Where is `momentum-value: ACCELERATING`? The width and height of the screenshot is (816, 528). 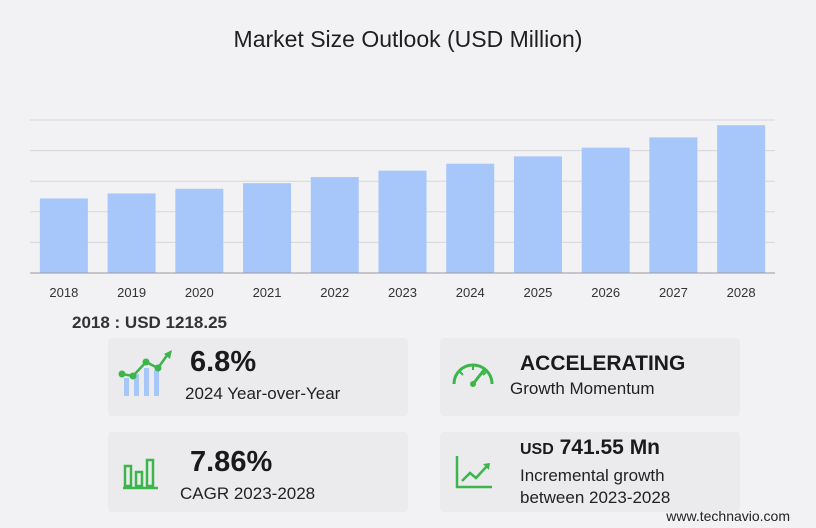 momentum-value: ACCELERATING is located at coordinates (603, 363).